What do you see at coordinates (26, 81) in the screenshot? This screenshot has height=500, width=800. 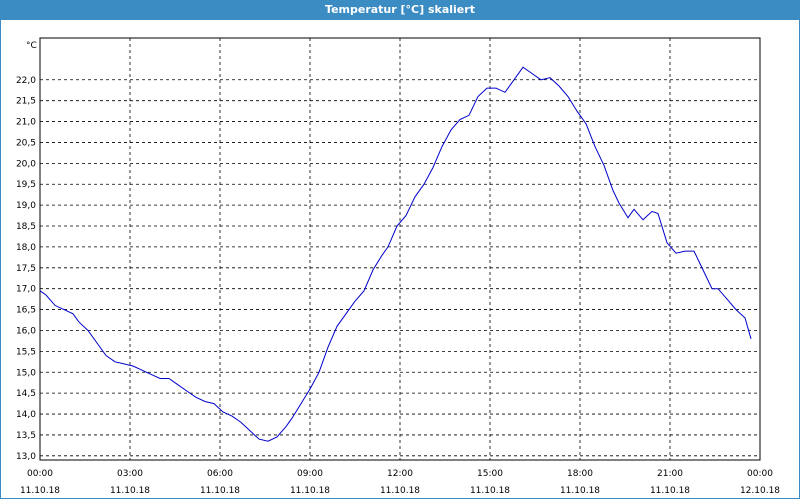 I see `y-tick-label: 22,0` at bounding box center [26, 81].